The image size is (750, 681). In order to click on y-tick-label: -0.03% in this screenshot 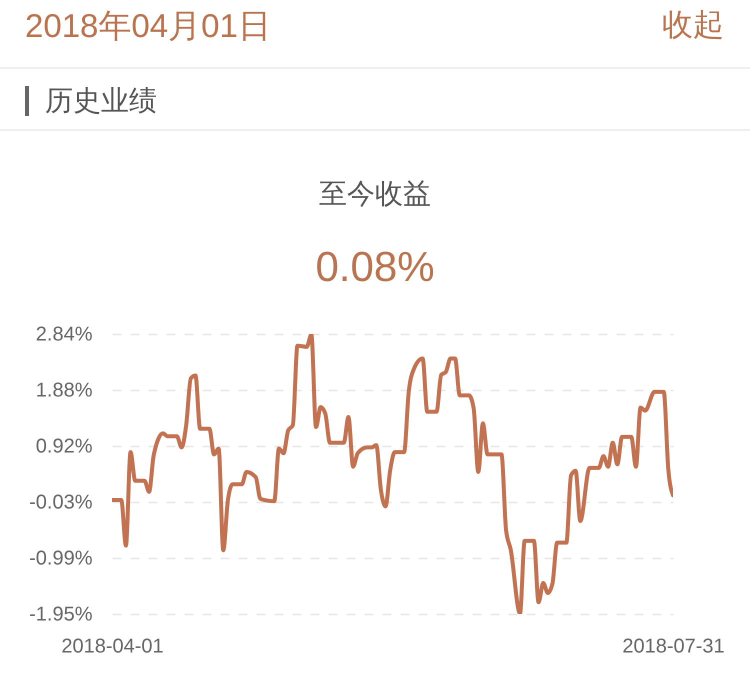, I will do `click(61, 502)`.